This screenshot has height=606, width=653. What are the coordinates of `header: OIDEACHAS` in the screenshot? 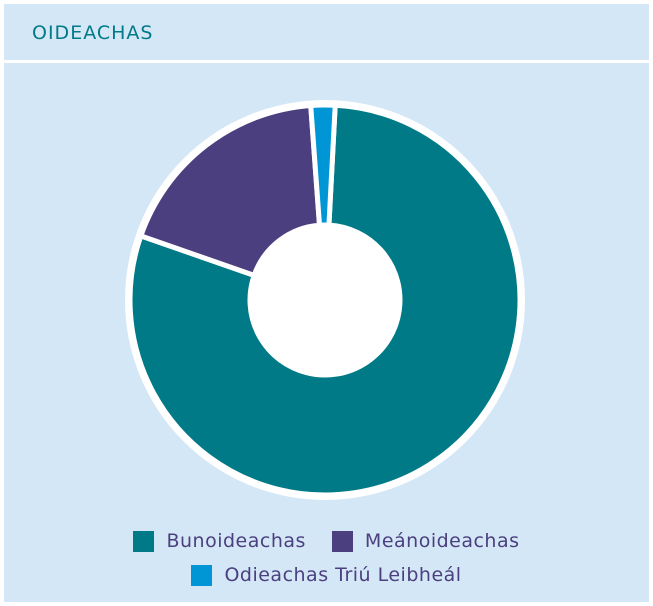 It's located at (326, 33).